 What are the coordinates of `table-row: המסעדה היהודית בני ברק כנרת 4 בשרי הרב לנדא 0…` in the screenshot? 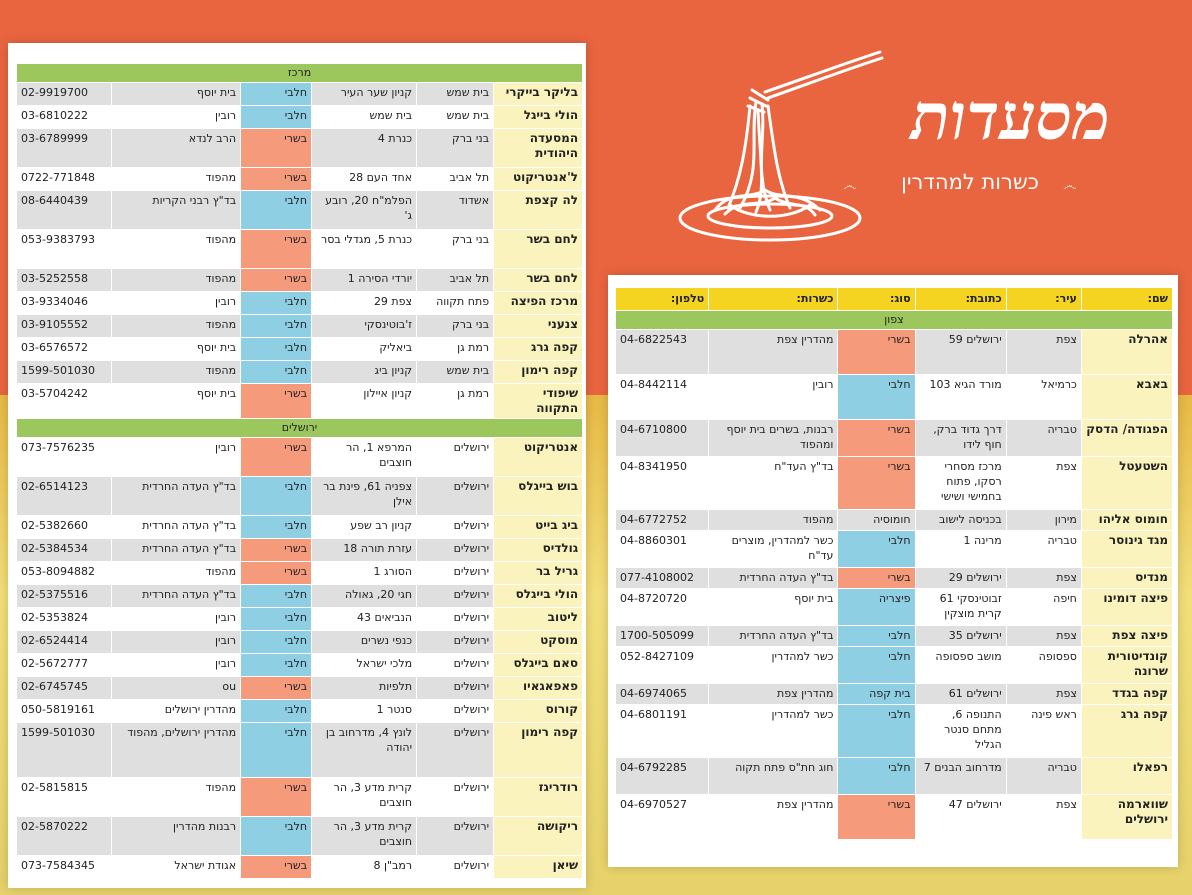 It's located at (300, 148).